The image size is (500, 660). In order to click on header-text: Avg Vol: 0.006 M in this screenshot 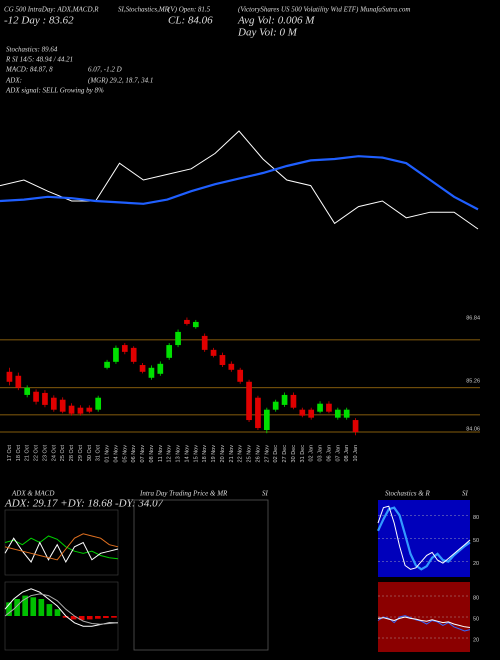, I will do `click(276, 21)`.